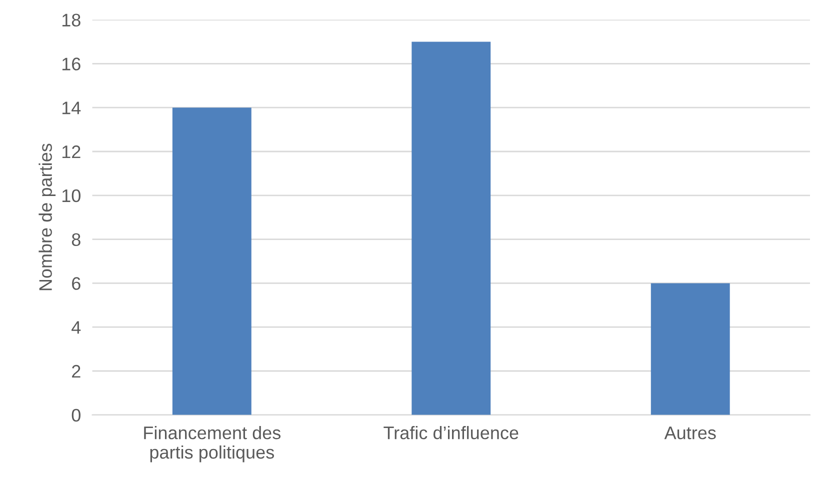  I want to click on x-tick-label: Trafic d’influence, so click(451, 433).